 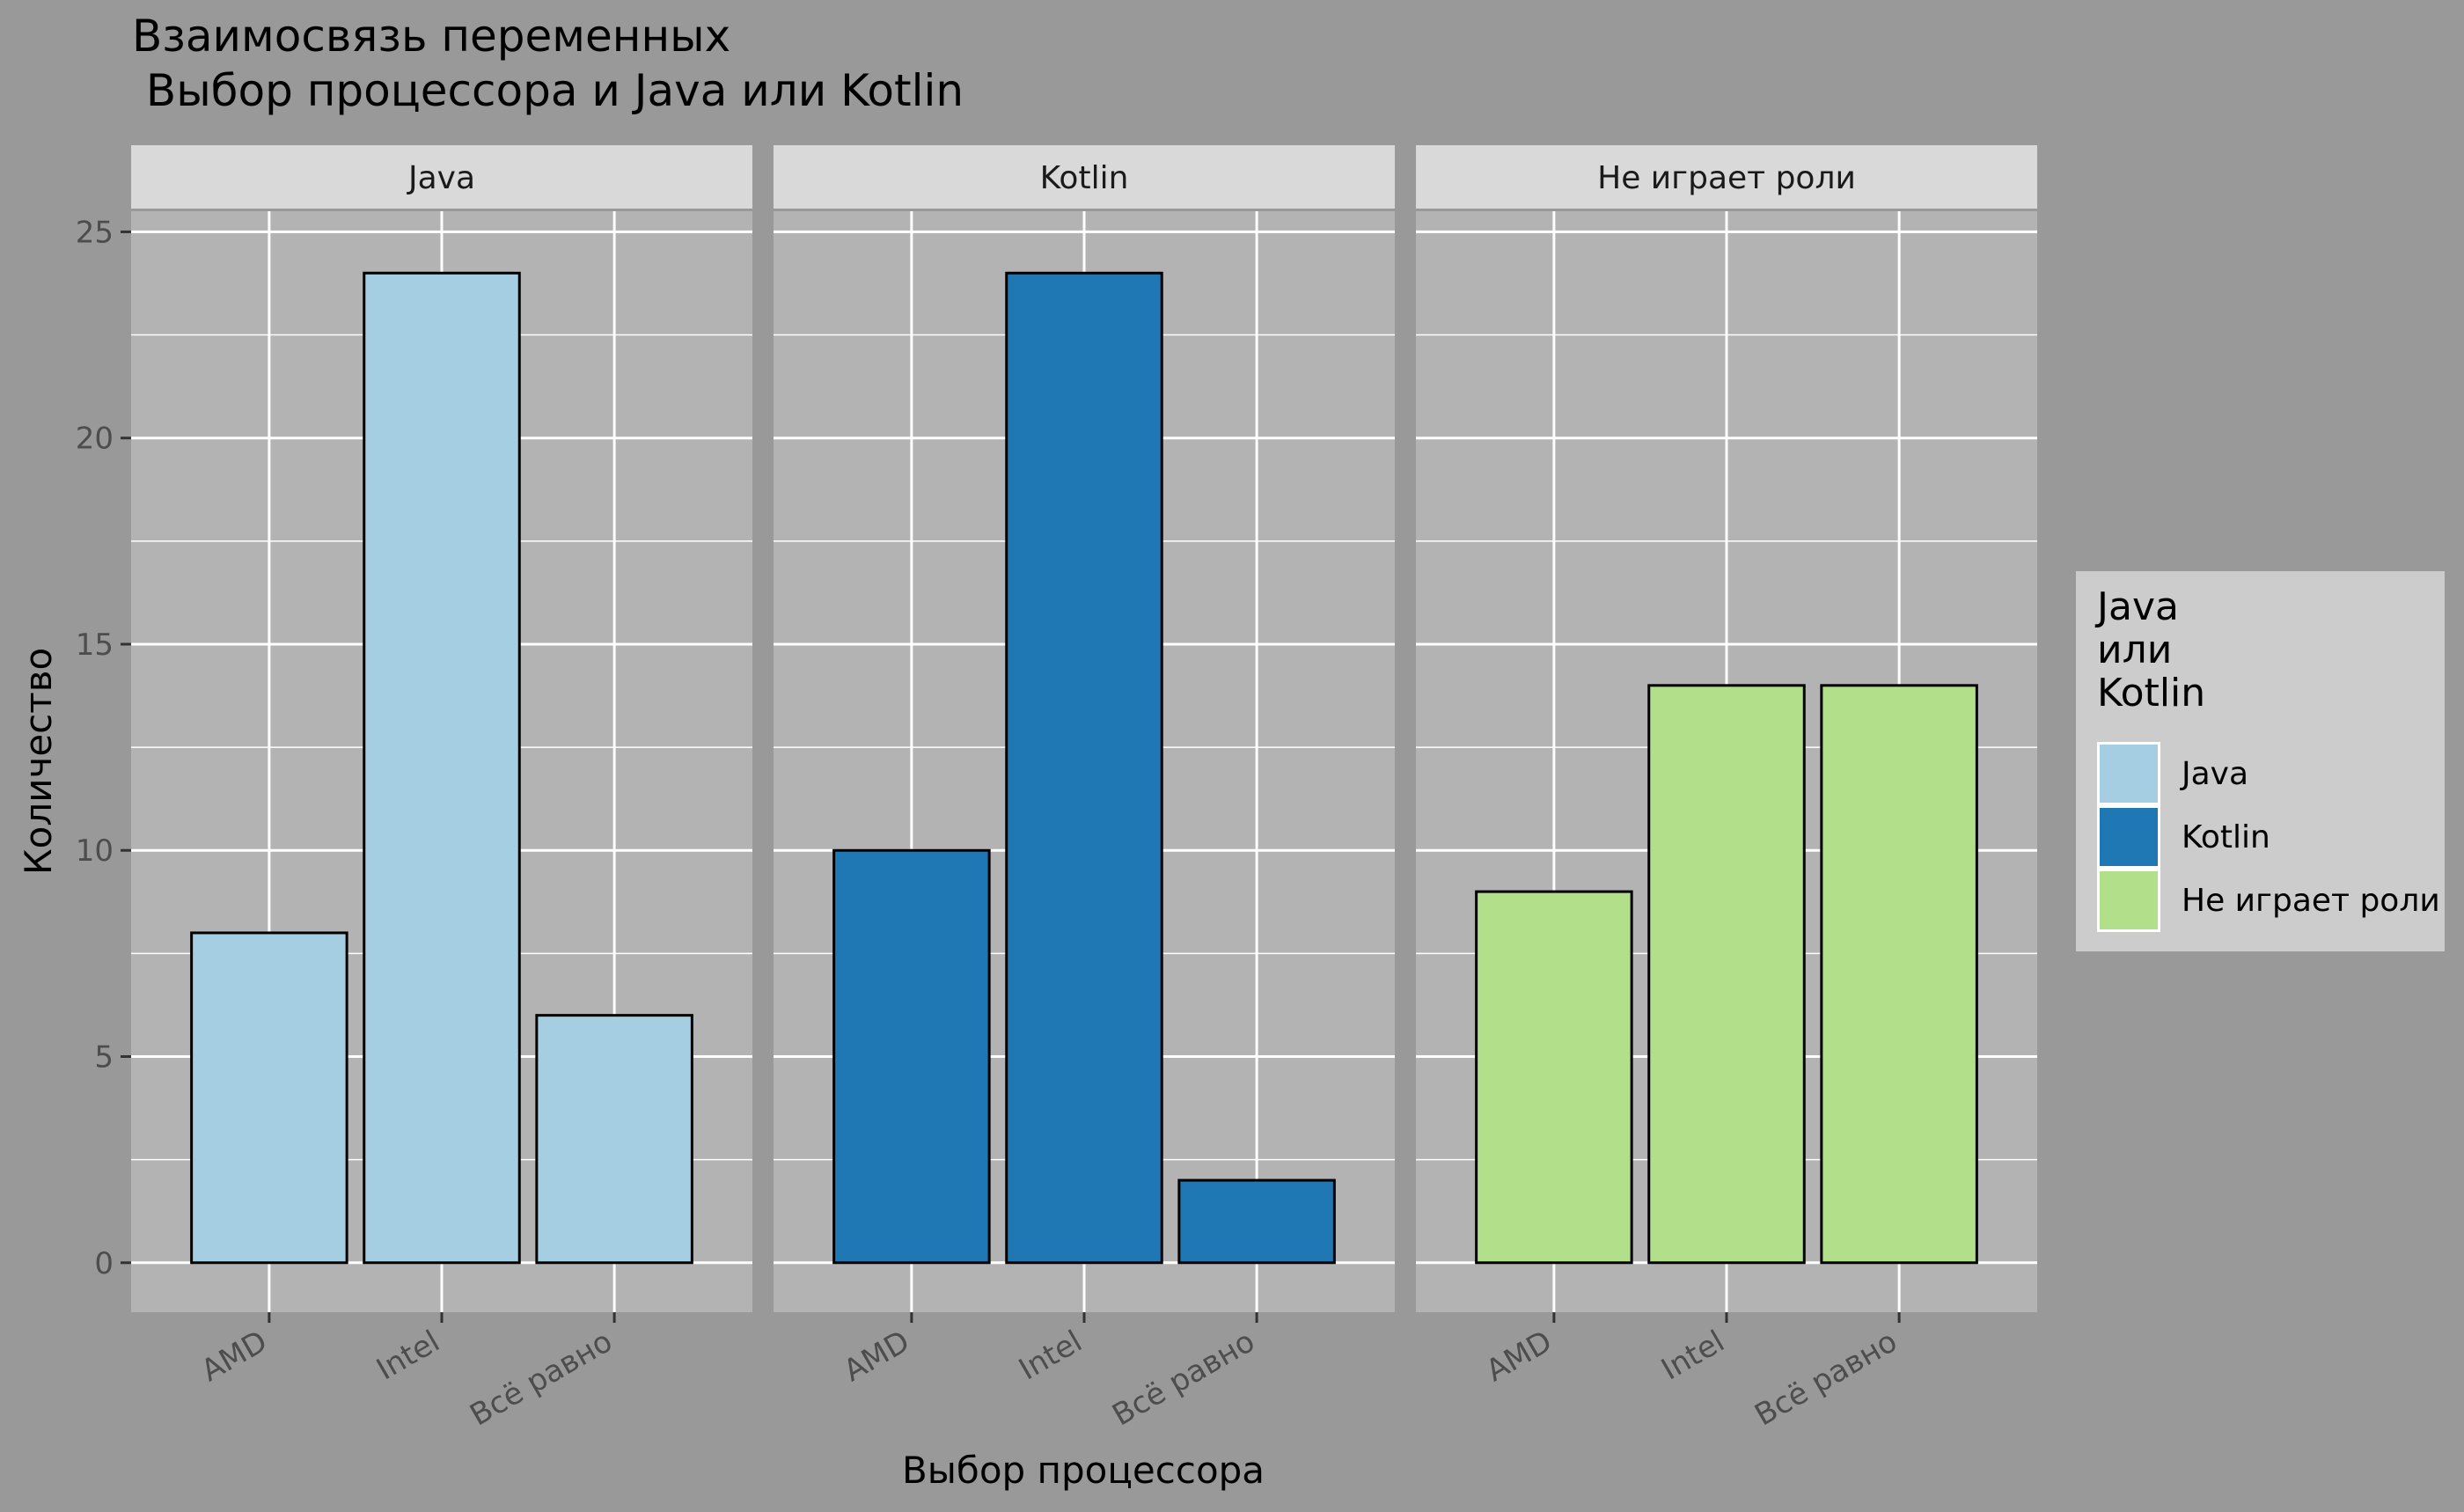 I want to click on x-axis-label: Выбор процессора, so click(x=1083, y=1470).